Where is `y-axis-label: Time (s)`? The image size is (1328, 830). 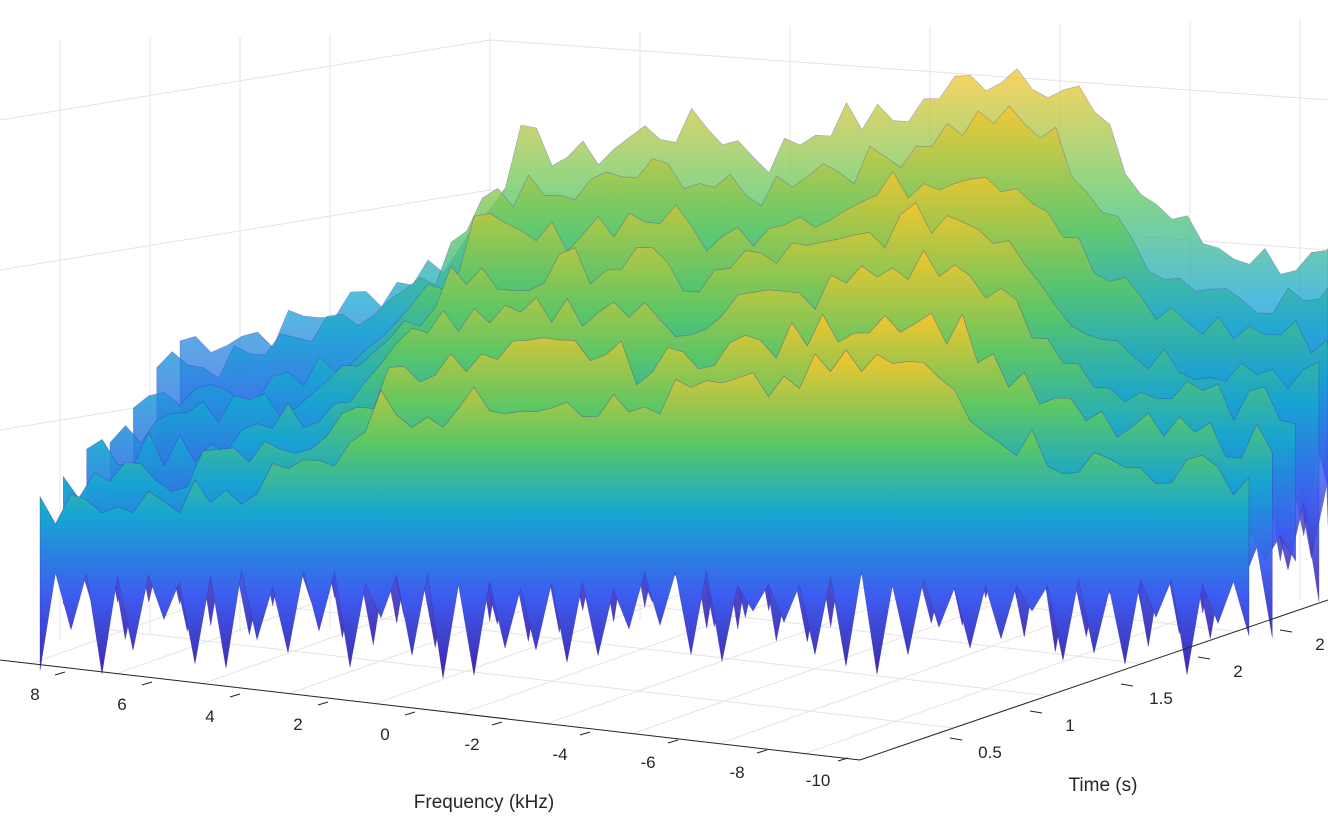 y-axis-label: Time (s) is located at coordinates (1103, 785).